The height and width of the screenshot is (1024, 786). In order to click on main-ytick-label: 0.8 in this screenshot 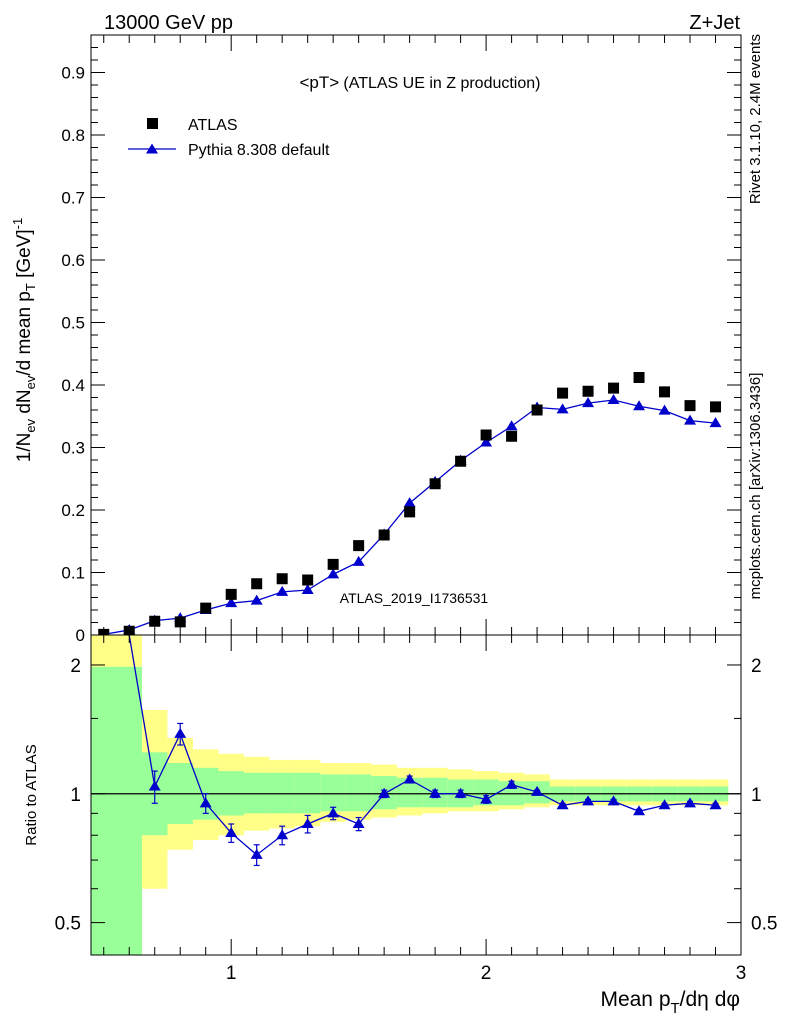, I will do `click(73, 135)`.